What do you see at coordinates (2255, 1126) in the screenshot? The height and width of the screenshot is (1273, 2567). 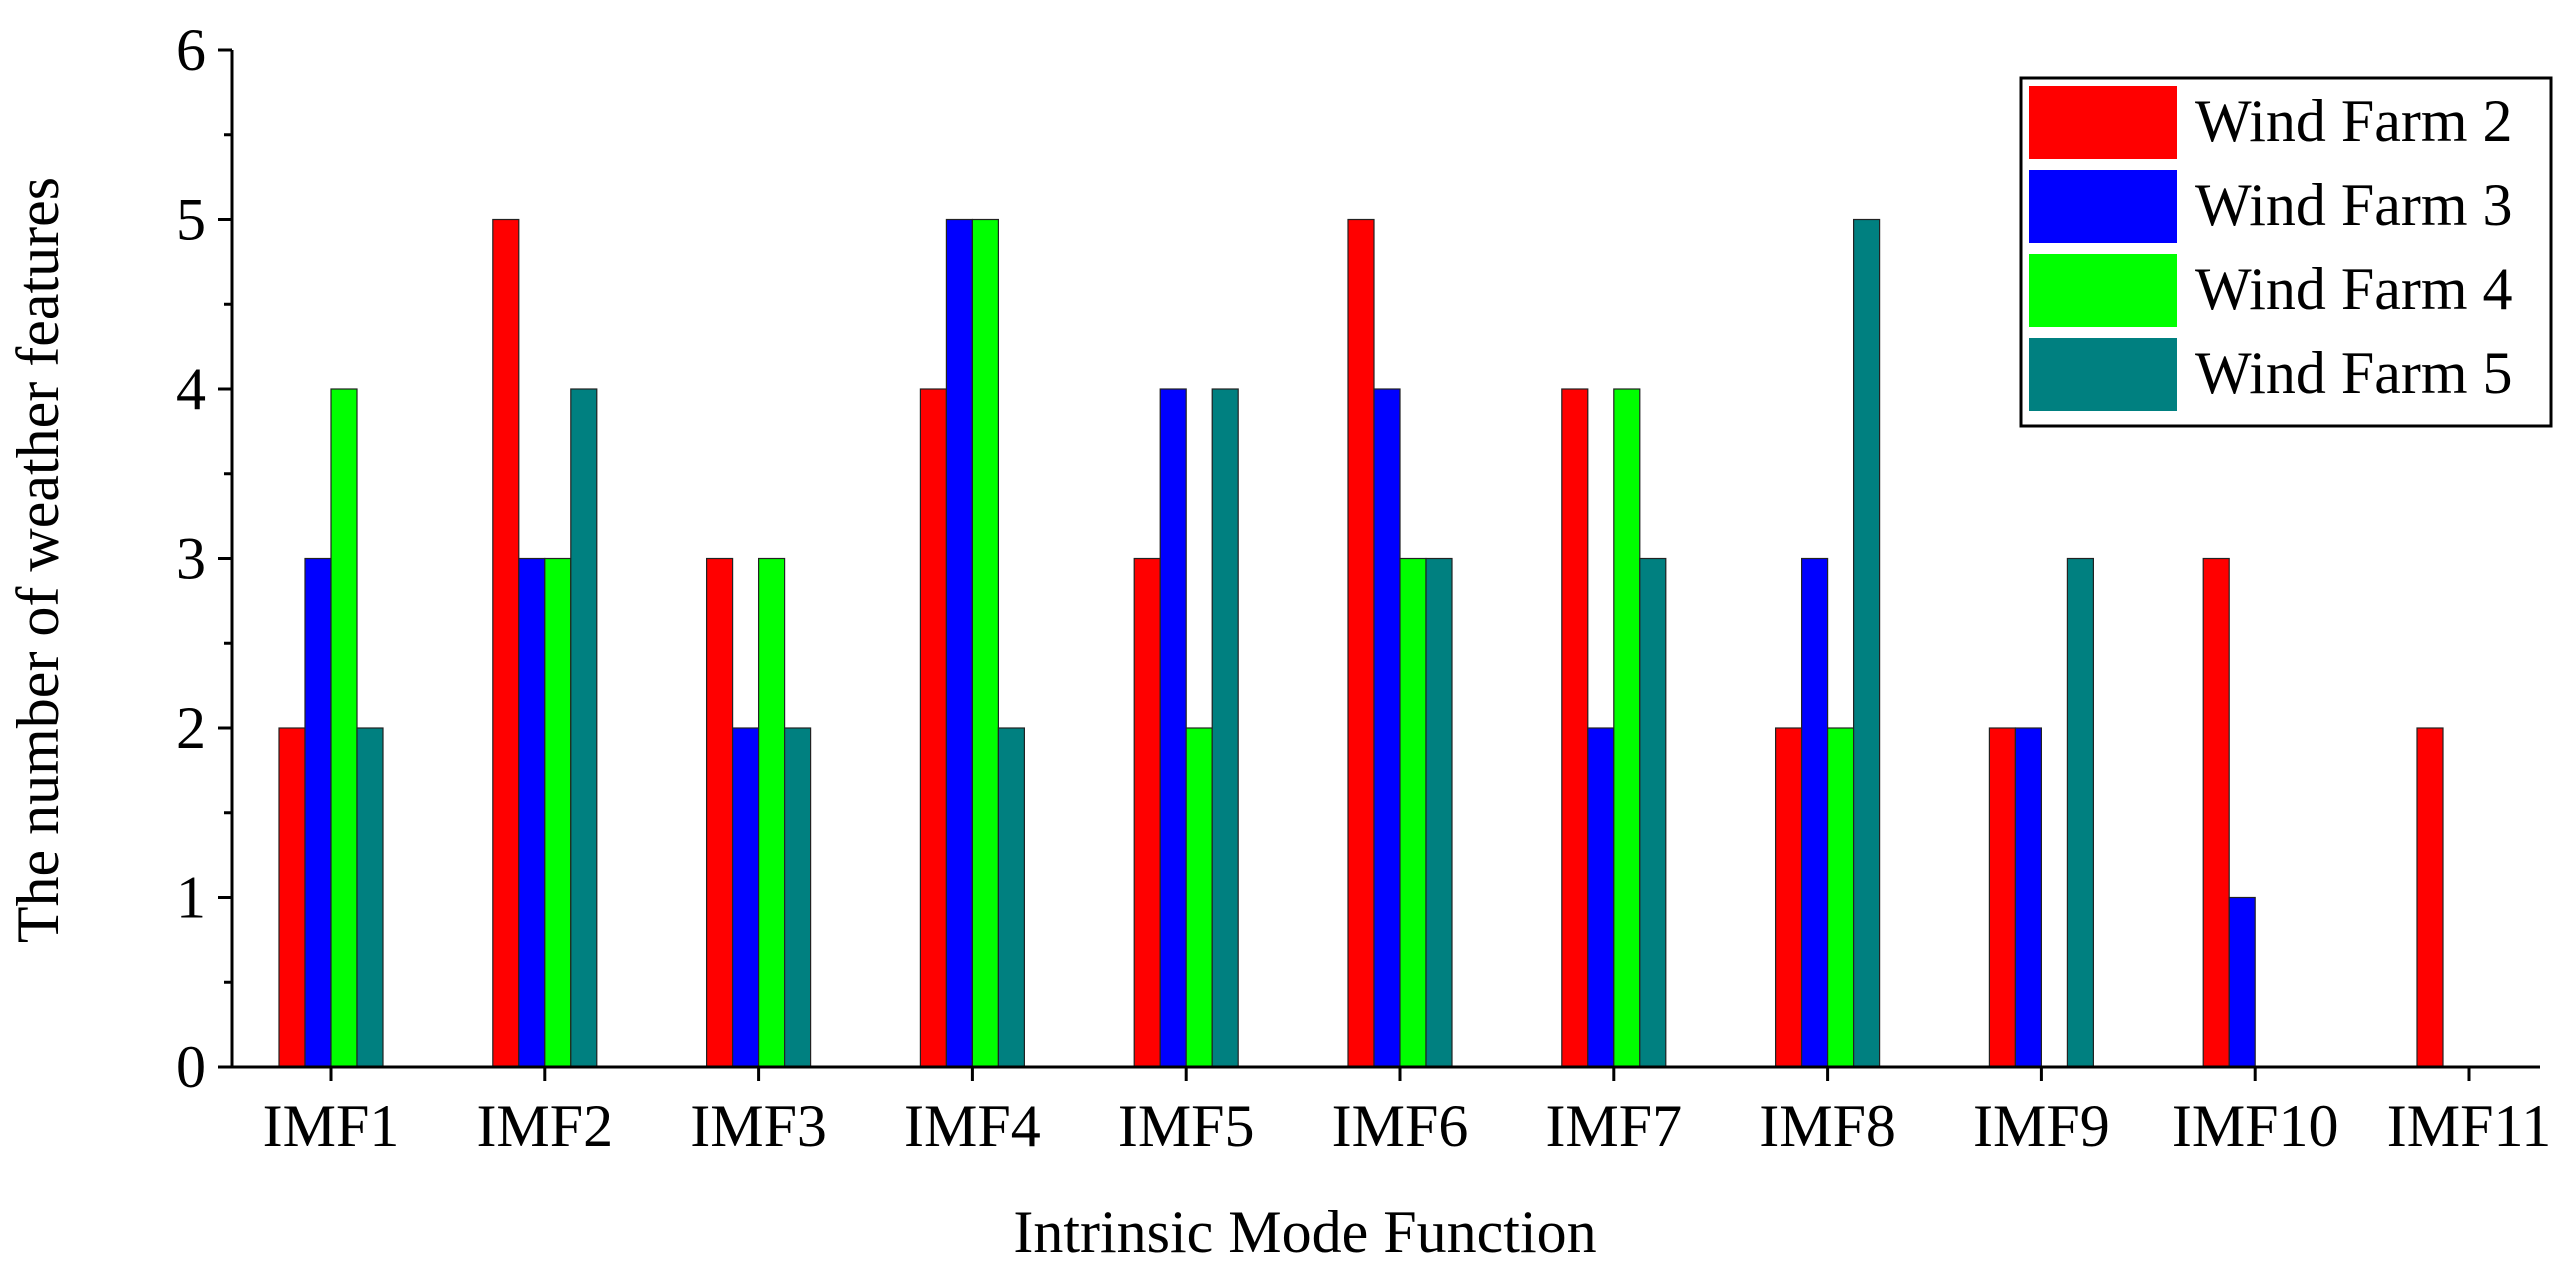 I see `x-tick-label: IMF10` at bounding box center [2255, 1126].